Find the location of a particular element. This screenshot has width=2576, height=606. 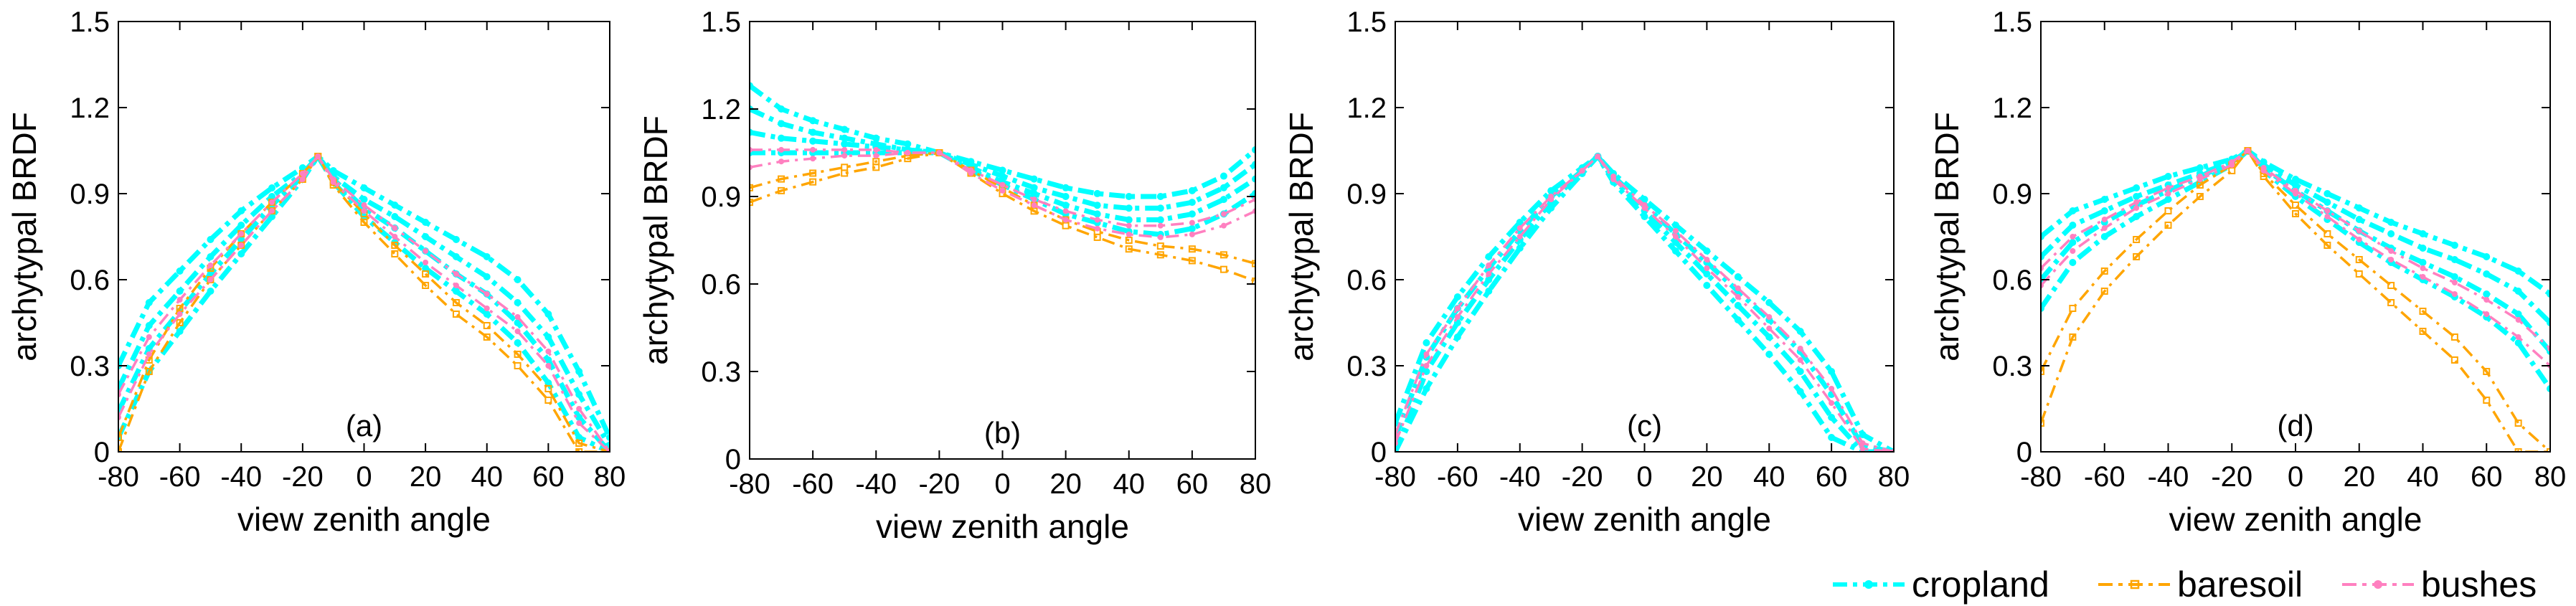

y-tick-label: 0 is located at coordinates (102, 452).